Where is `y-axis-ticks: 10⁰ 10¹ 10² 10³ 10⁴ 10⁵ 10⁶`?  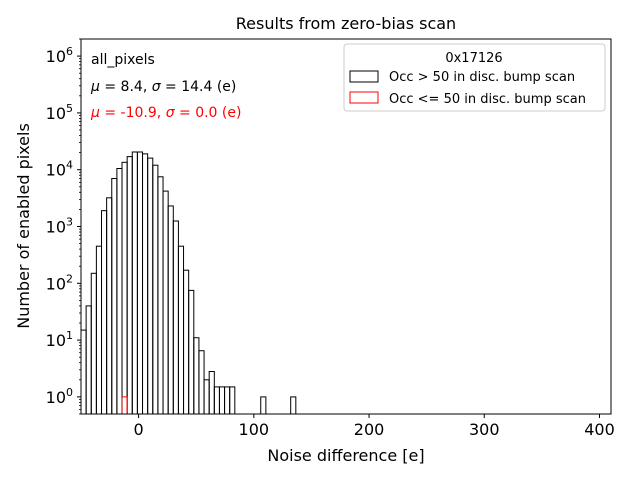
y-axis-ticks: 10⁰ 10¹ 10² 10³ 10⁴ 10⁵ 10⁶ is located at coordinates (63, 226).